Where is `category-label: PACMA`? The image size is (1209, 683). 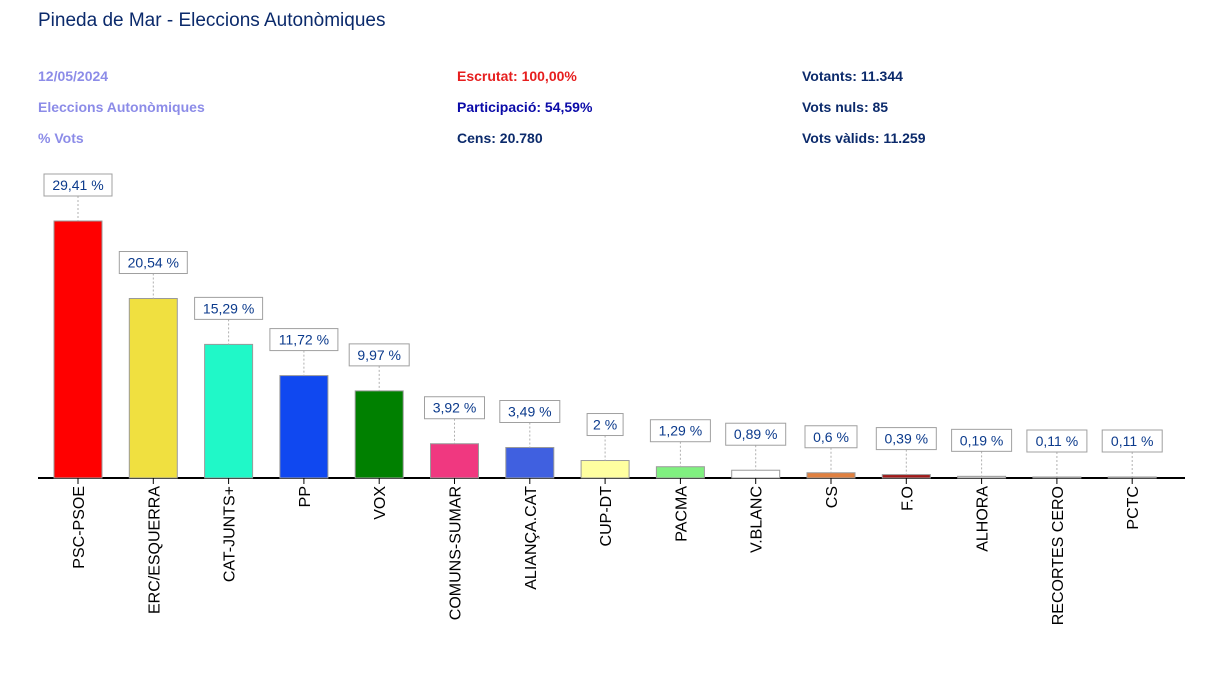
category-label: PACMA is located at coordinates (681, 514).